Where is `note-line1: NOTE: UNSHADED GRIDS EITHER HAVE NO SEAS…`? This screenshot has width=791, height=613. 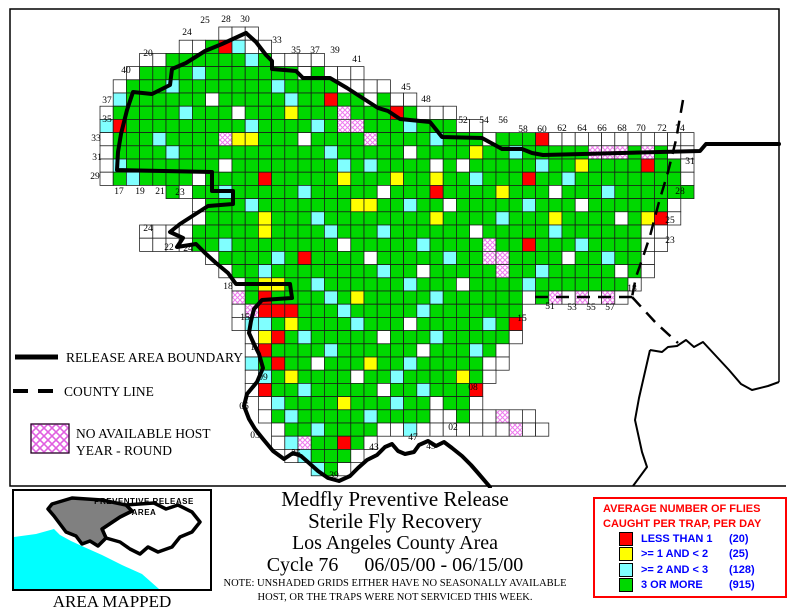
note-line1: NOTE: UNSHADED GRIDS EITHER HAVE NO SEAS… is located at coordinates (395, 583).